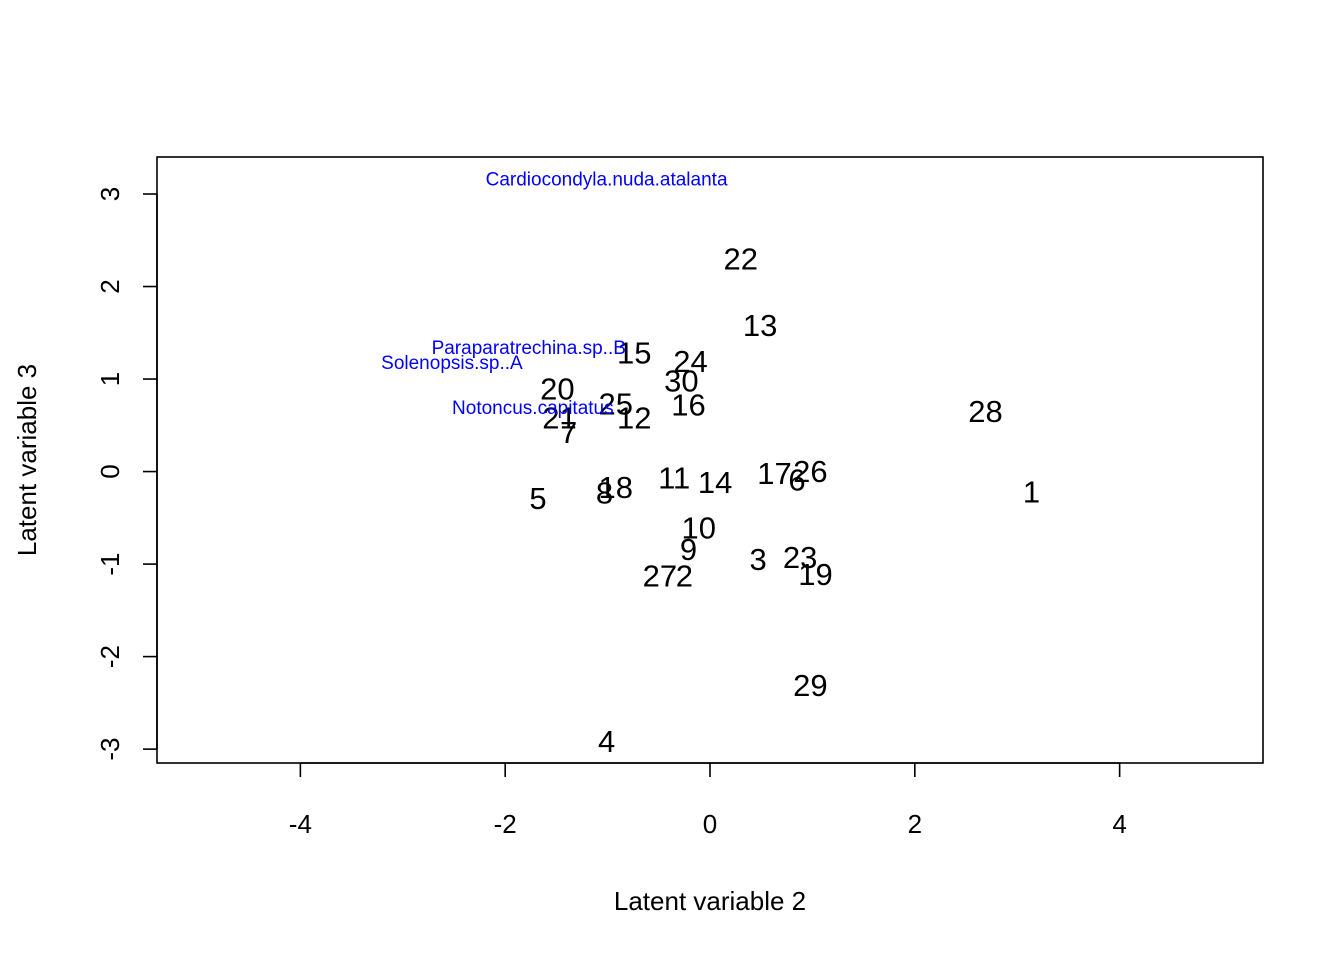 Image resolution: width=1344 pixels, height=960 pixels. Describe the element at coordinates (708, 800) in the screenshot. I see `x-axis: -4 -2 0 2 4` at that location.